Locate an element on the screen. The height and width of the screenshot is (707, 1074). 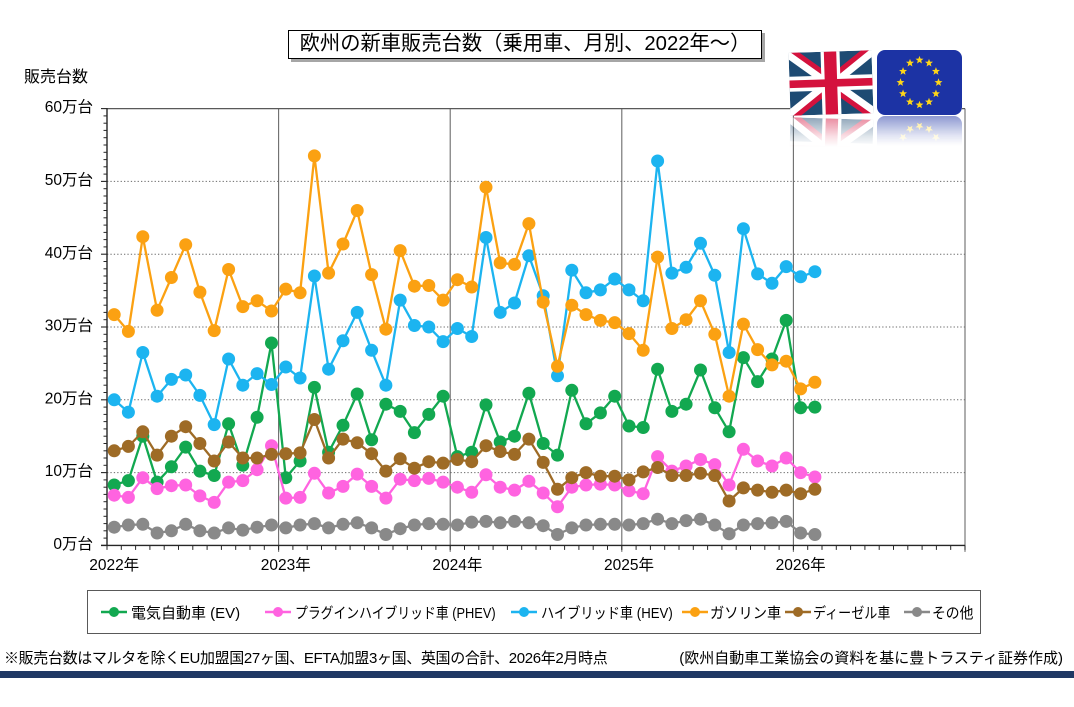
svg-text: 2022年 is located at coordinates (114, 565).